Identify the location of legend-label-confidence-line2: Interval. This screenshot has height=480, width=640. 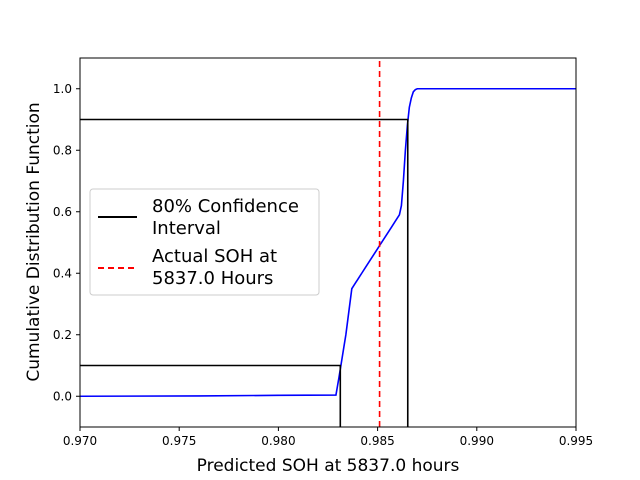
(186, 228).